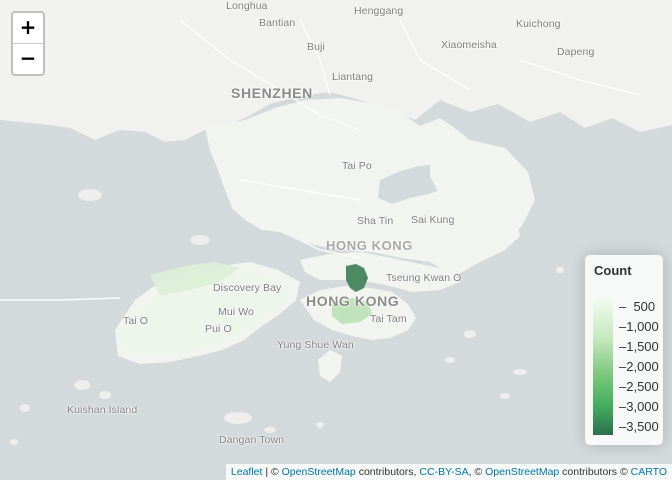  What do you see at coordinates (370, 245) in the screenshot?
I see `region-label-hong-kong-upper: HONG KONG` at bounding box center [370, 245].